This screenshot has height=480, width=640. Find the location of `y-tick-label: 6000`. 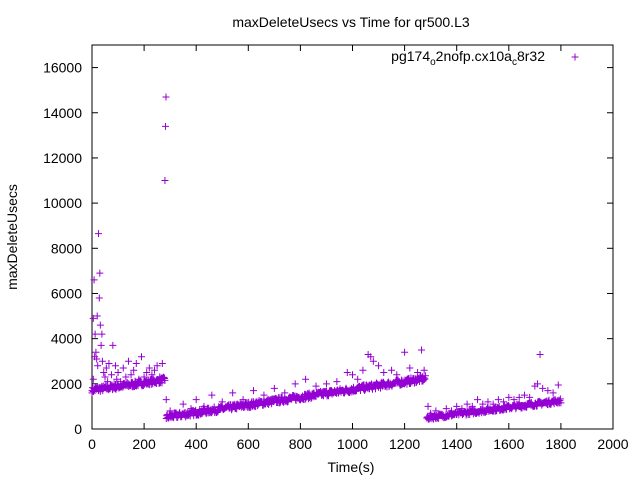

y-tick-label: 6000 is located at coordinates (66, 293).